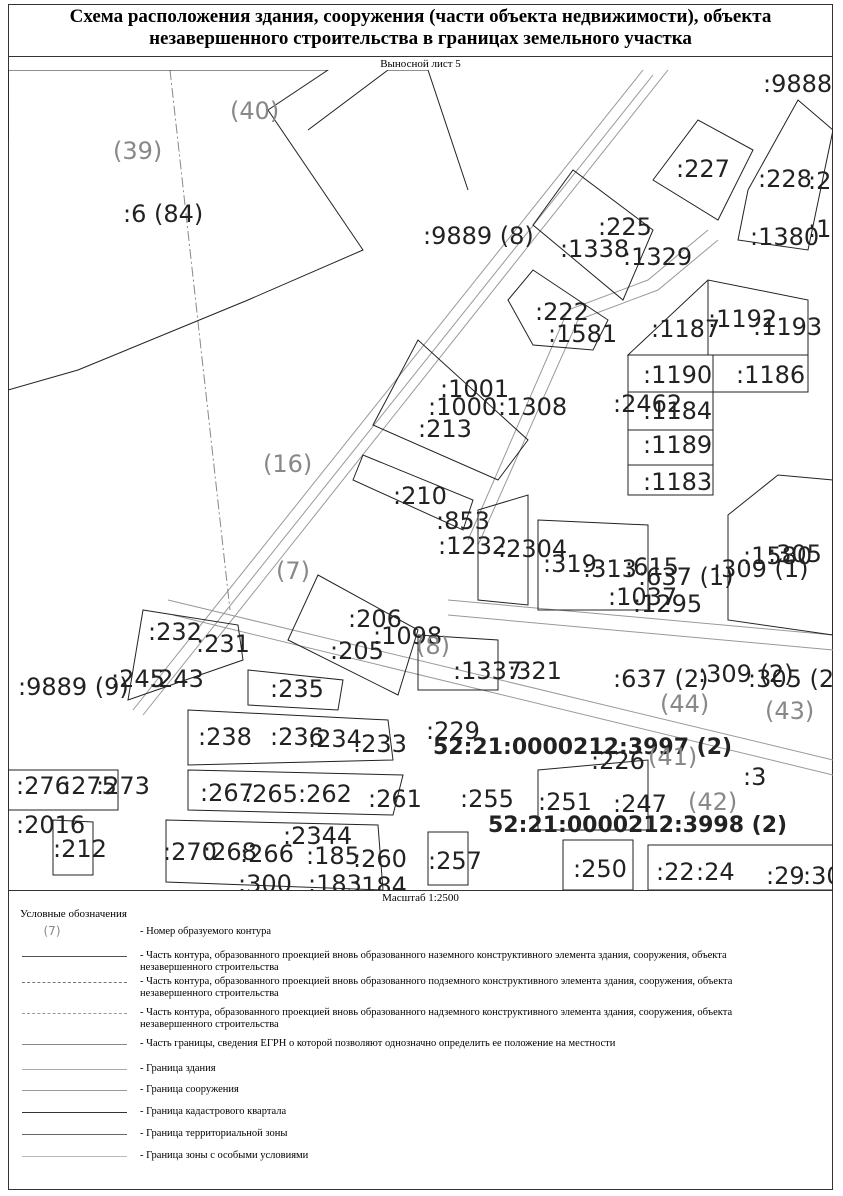  What do you see at coordinates (317, 836) in the screenshot?
I see `cadastral-label: :2344` at bounding box center [317, 836].